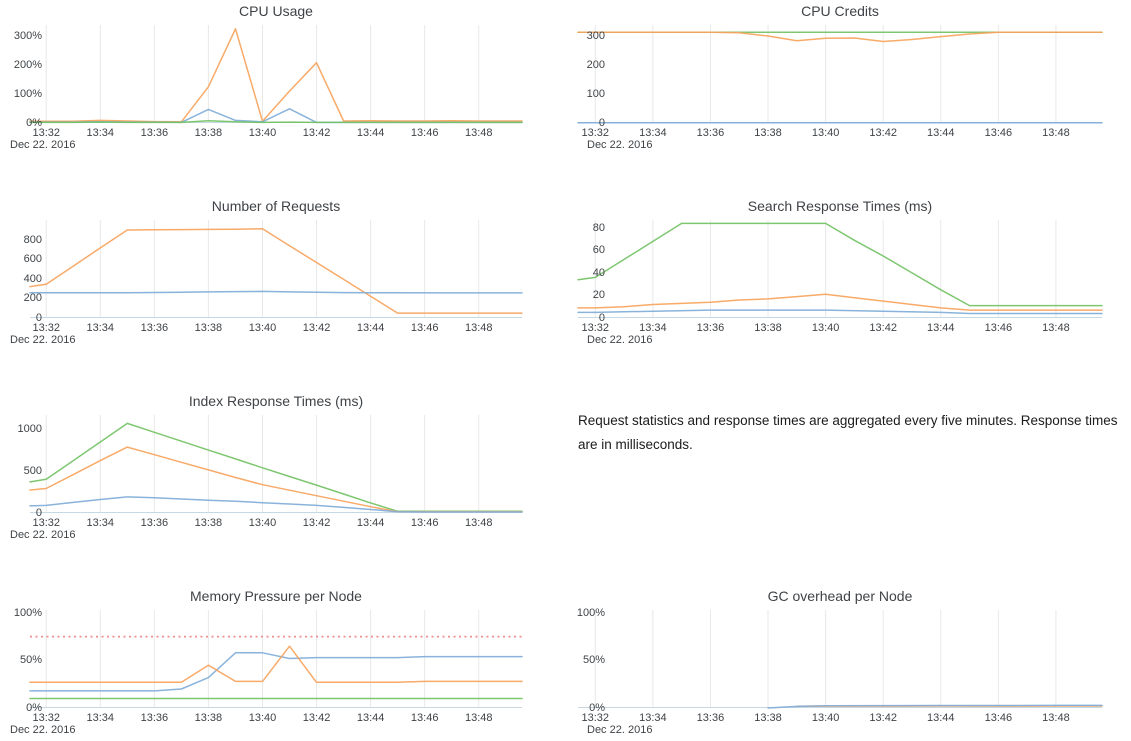 This screenshot has width=1131, height=741. I want to click on y-tick-label: 300, so click(595, 36).